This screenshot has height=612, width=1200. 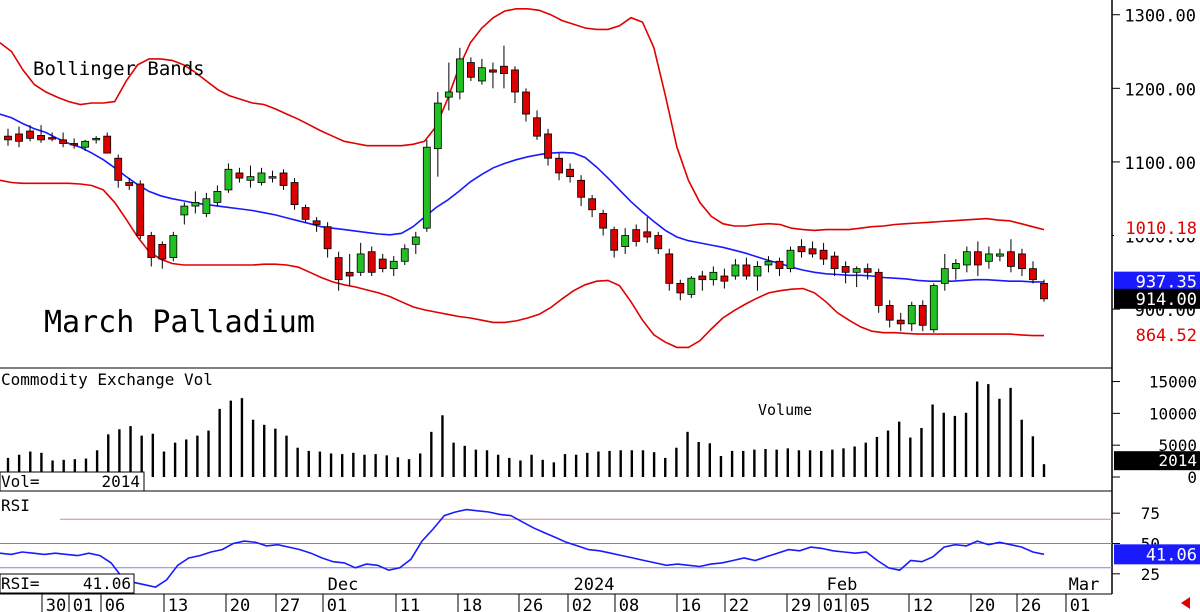 I want to click on x-month-label: 2024, so click(x=594, y=585).